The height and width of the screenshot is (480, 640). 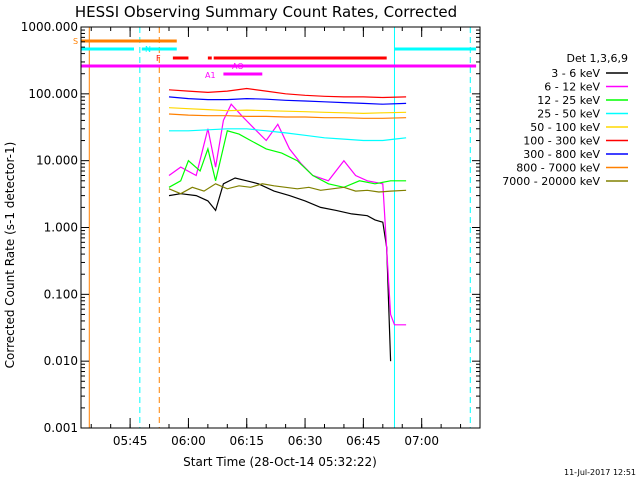 What do you see at coordinates (75, 41) in the screenshot?
I see `flag-label-0: S` at bounding box center [75, 41].